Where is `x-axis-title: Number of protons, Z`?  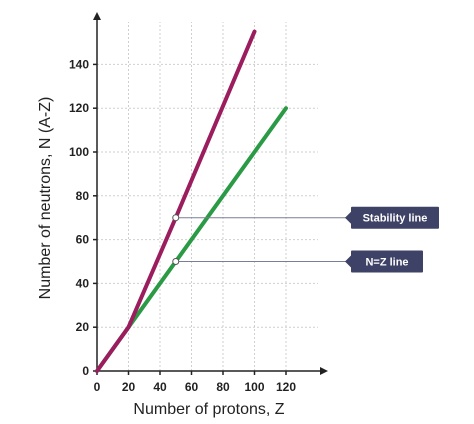 x-axis-title: Number of protons, Z is located at coordinates (208, 409).